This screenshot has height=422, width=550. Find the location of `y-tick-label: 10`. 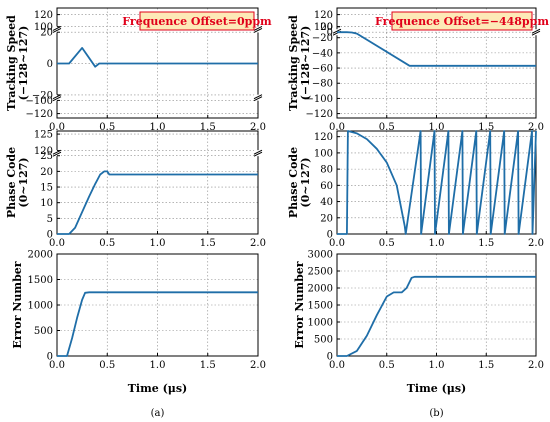

y-tick-label: 10 is located at coordinates (46, 203).